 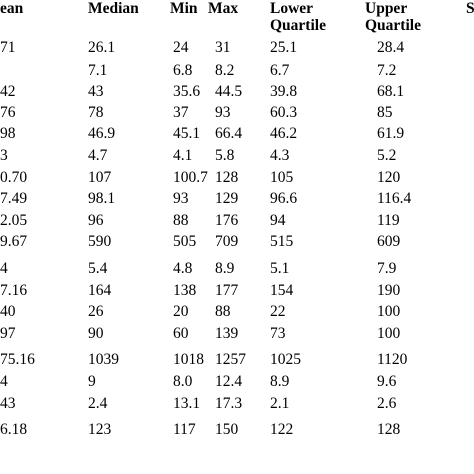 What do you see at coordinates (181, 333) in the screenshot?
I see `cell-min: 60` at bounding box center [181, 333].